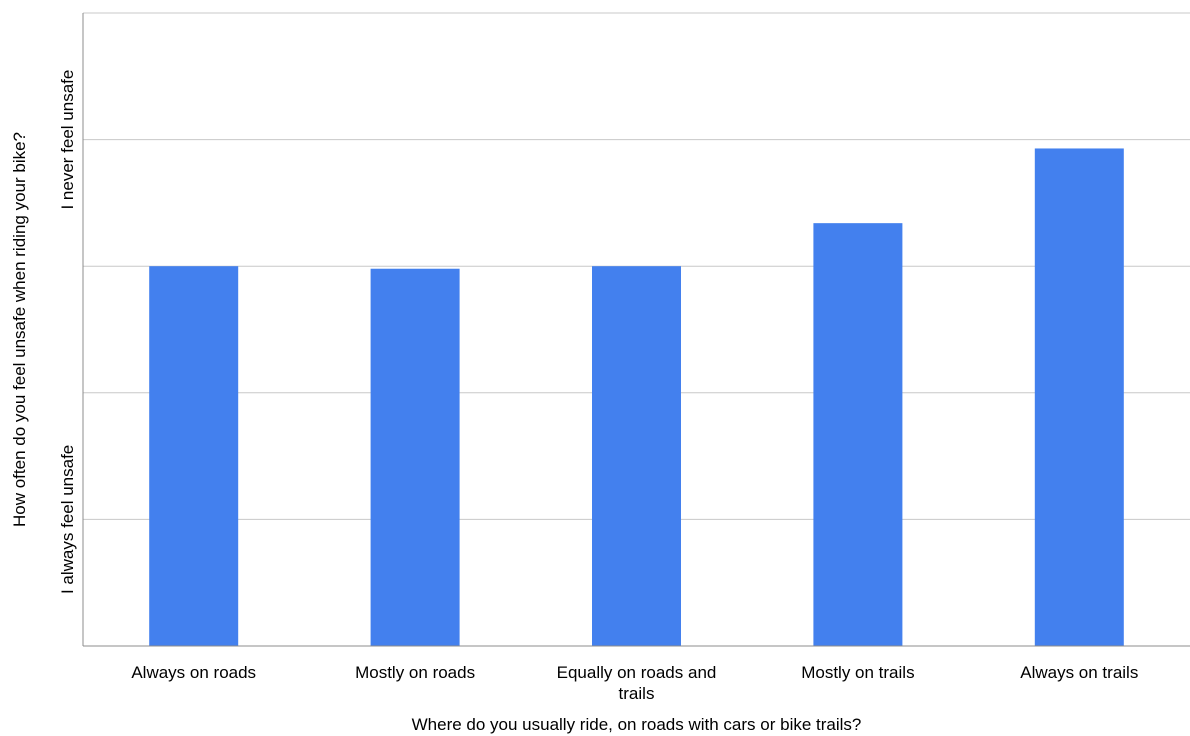 The height and width of the screenshot is (736, 1190). I want to click on x-tick-label: Always on trails, so click(1079, 672).